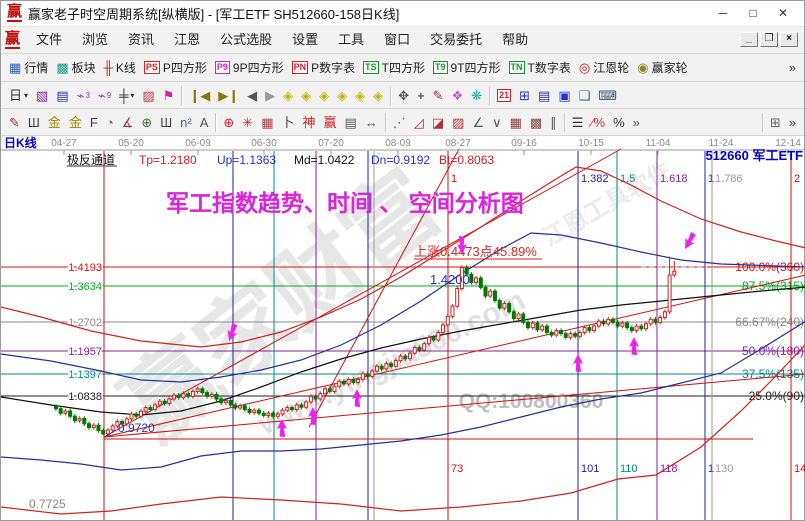 The height and width of the screenshot is (521, 805). Describe the element at coordinates (723, 13) in the screenshot. I see `minimize-button: ─` at that location.